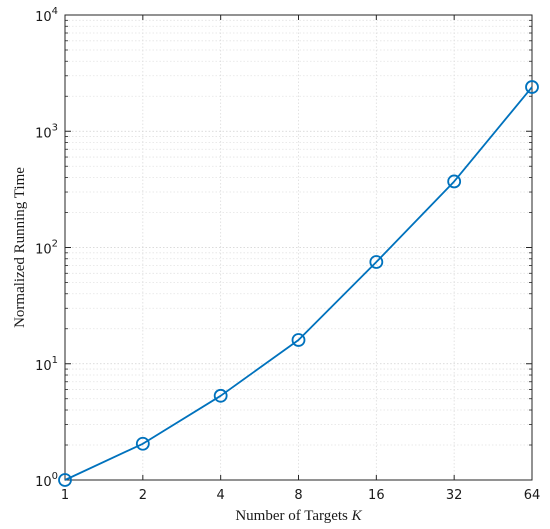  Describe the element at coordinates (532, 495) in the screenshot. I see `x-tick-label: 64` at that location.